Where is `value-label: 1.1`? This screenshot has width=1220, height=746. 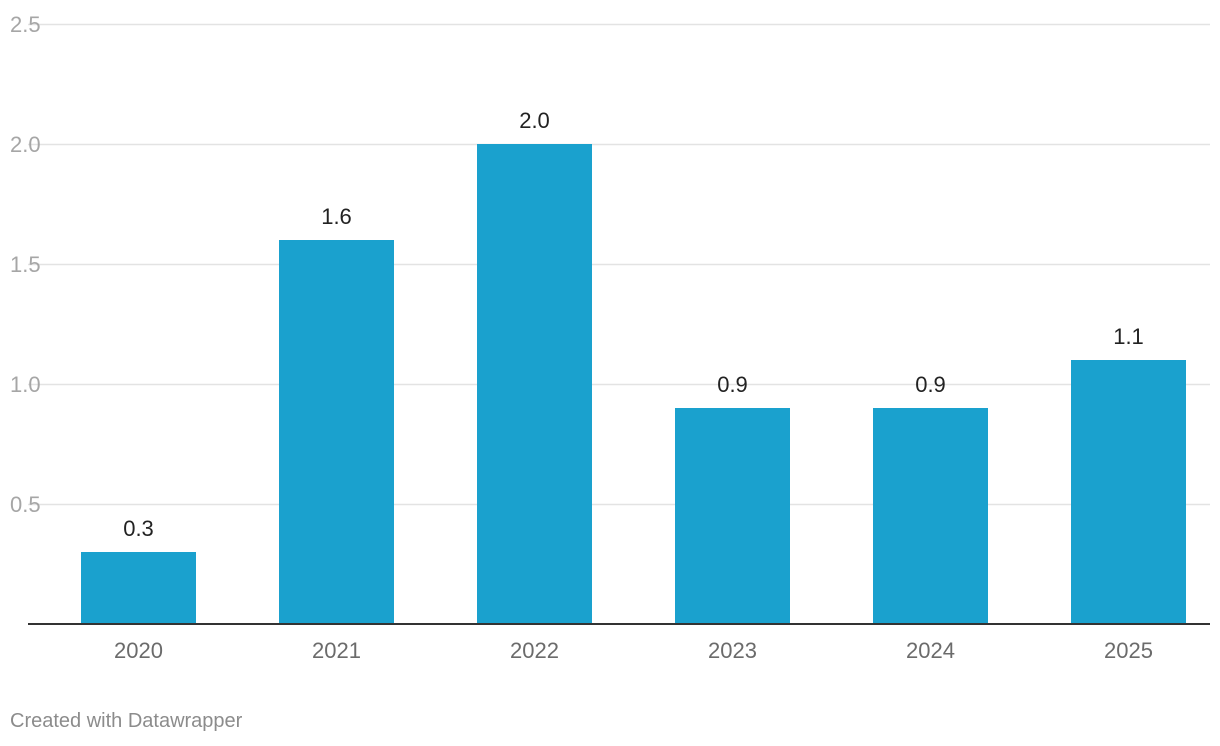
value-label: 1.1 is located at coordinates (1128, 336).